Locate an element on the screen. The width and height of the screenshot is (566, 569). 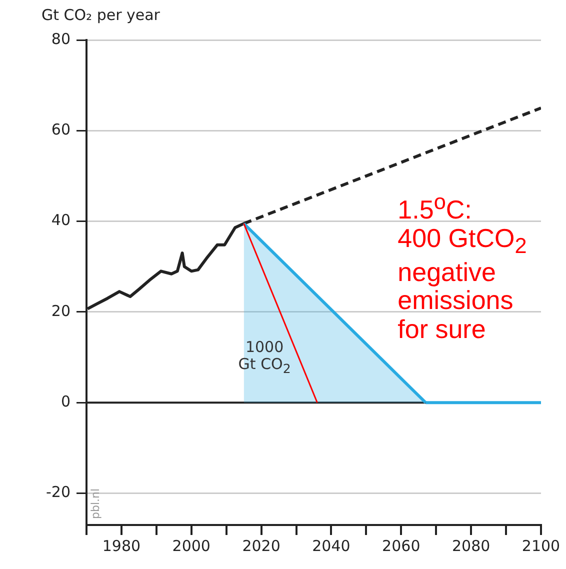
y-tick-label: 40 is located at coordinates (60, 220).